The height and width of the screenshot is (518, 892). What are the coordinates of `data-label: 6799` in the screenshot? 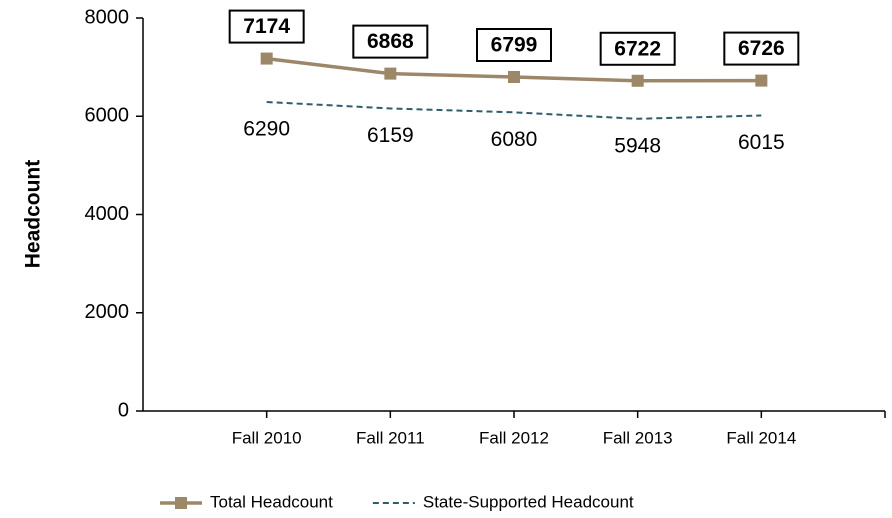 It's located at (514, 45).